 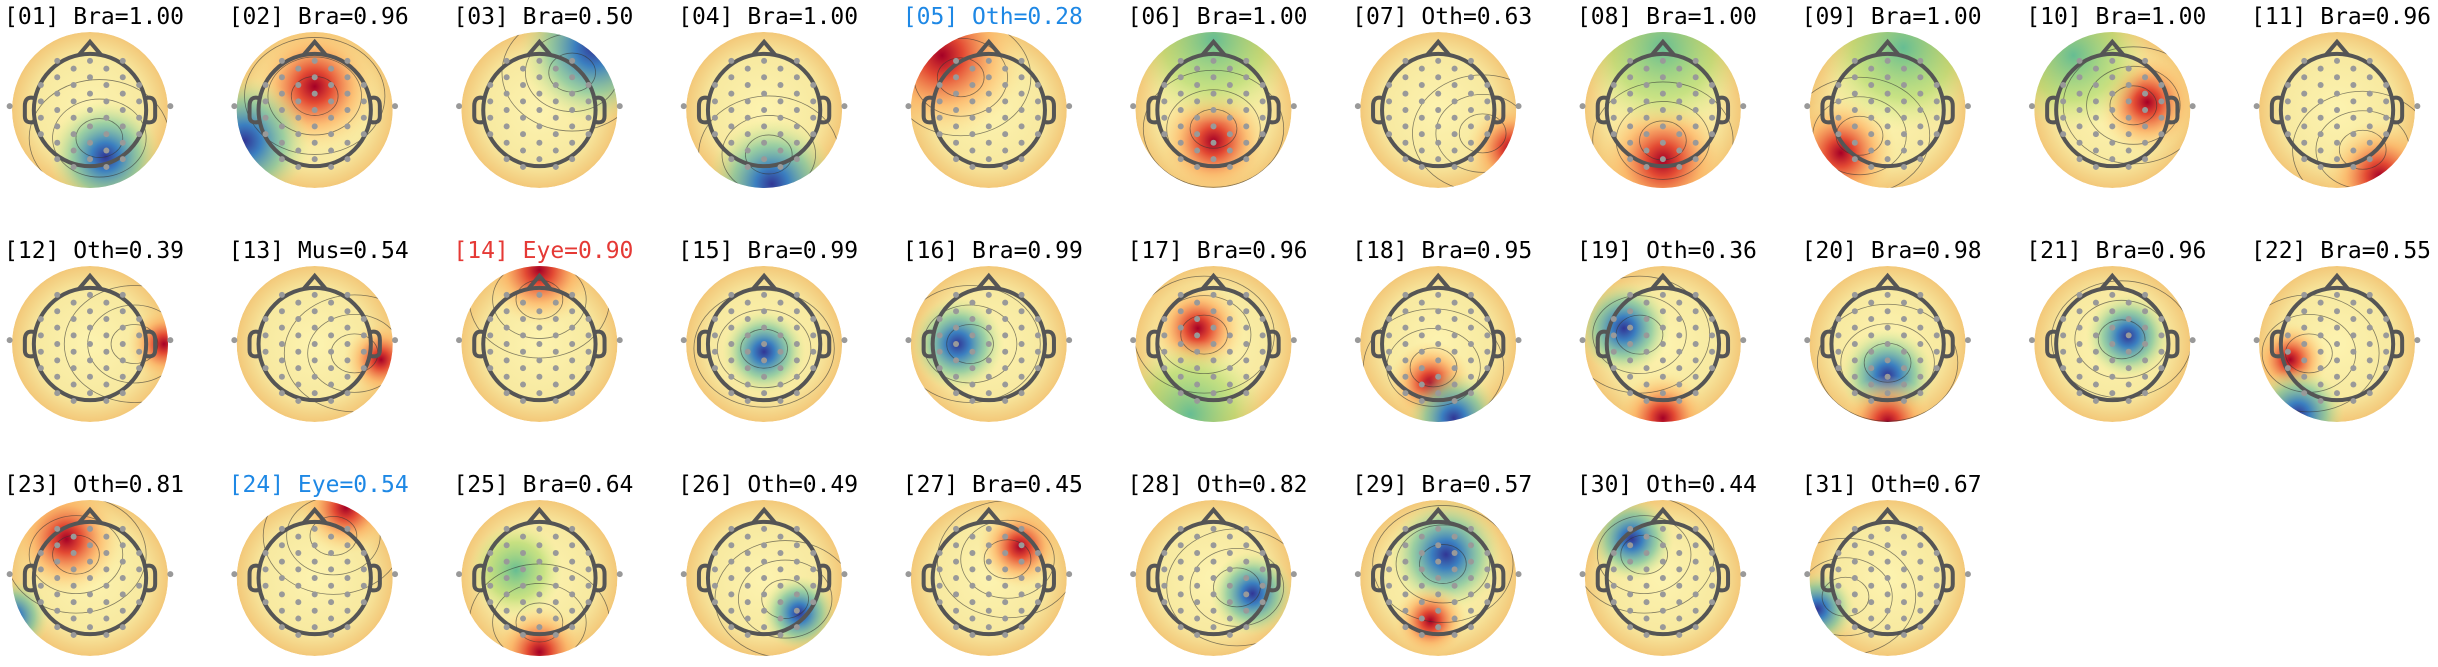 What do you see at coordinates (539, 47) in the screenshot?
I see `nose` at bounding box center [539, 47].